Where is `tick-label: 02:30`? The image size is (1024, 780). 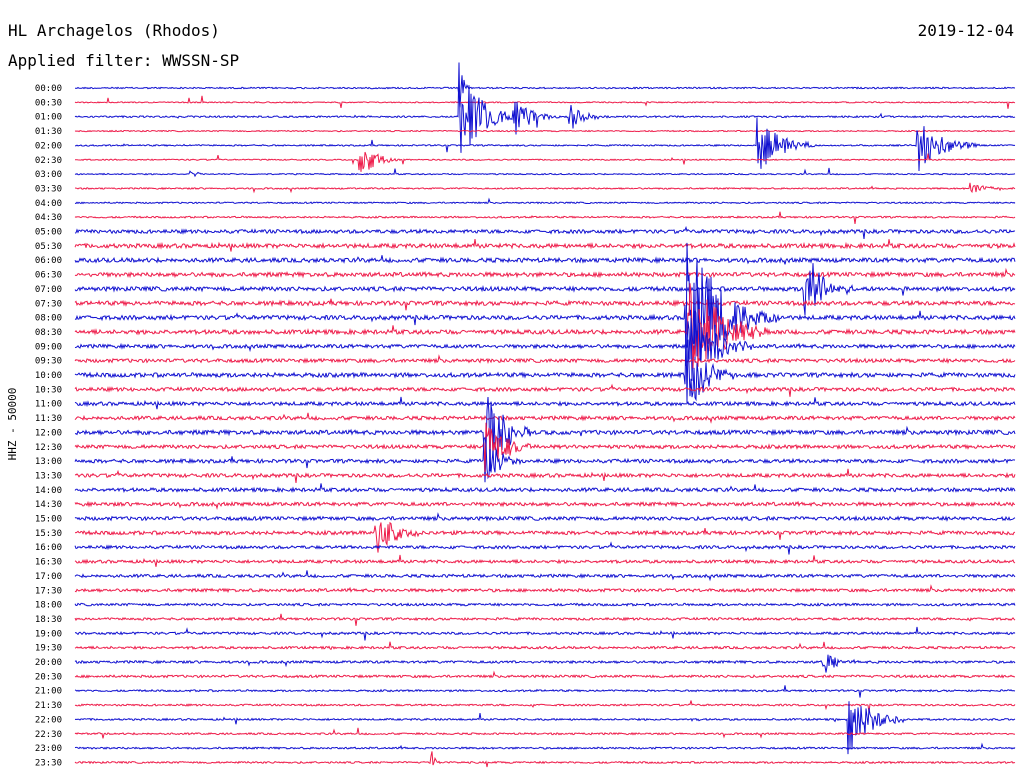
tick-label: 02:30 is located at coordinates (48, 161).